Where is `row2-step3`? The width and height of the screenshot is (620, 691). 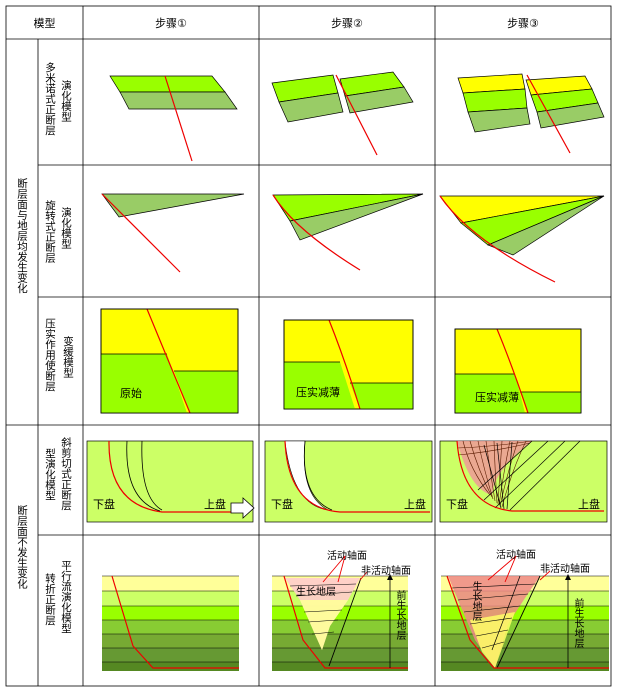 row2-step3 is located at coordinates (522, 239).